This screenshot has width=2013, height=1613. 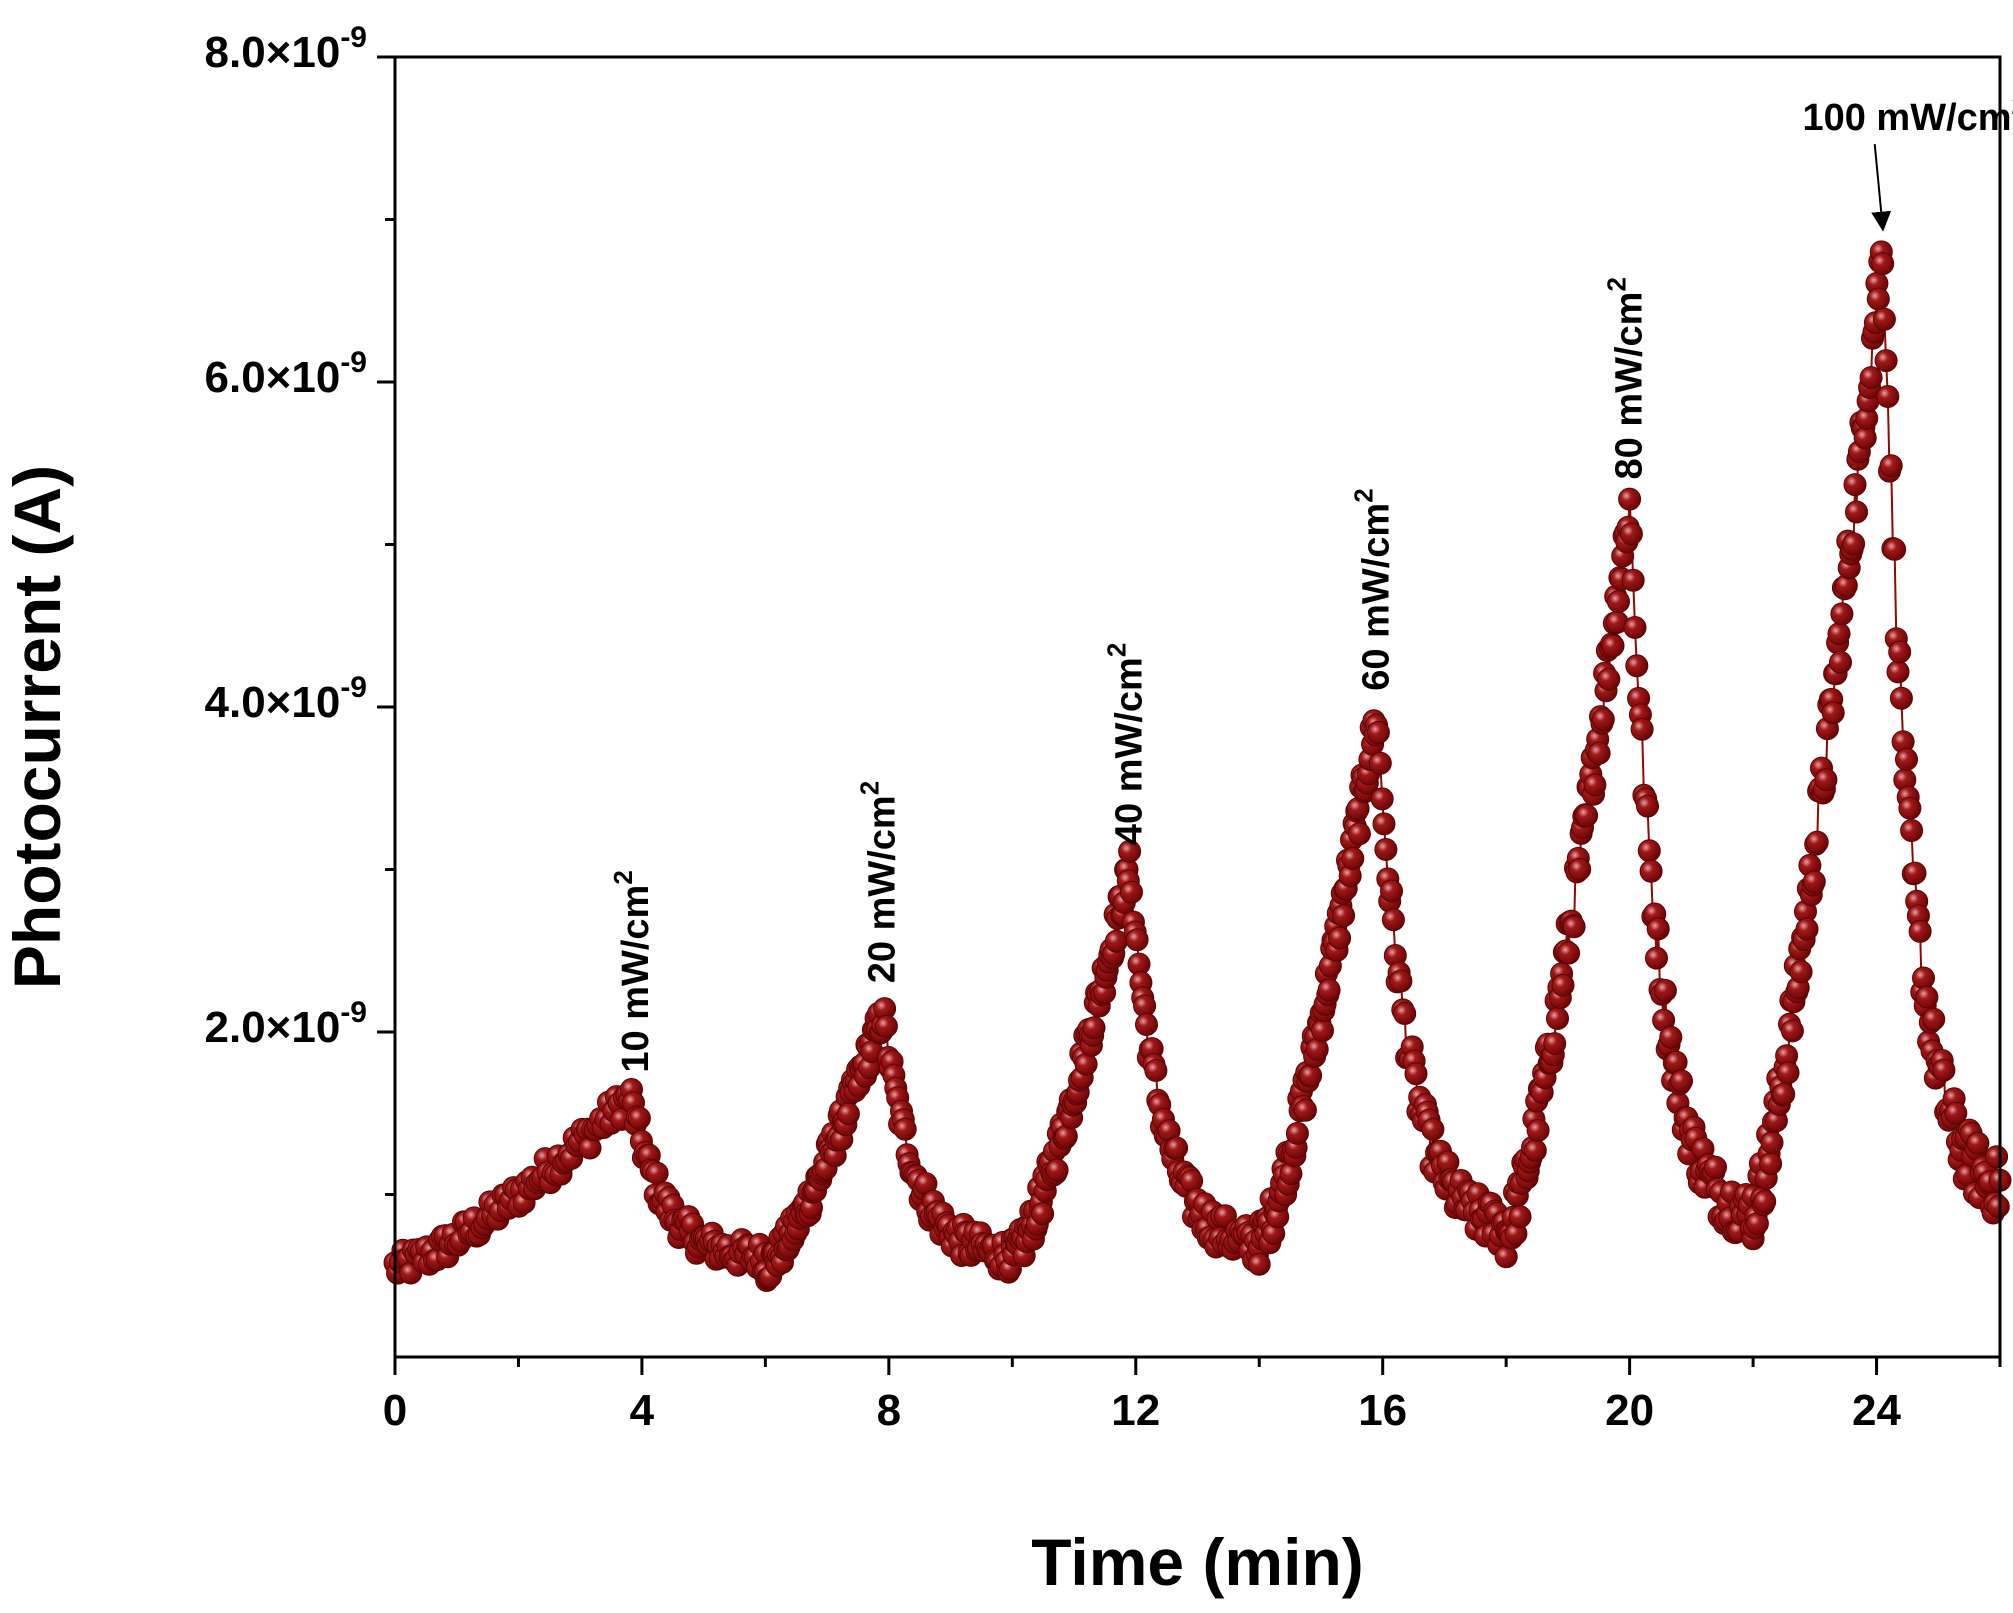 What do you see at coordinates (1881, 188) in the screenshot?
I see `annotation-arrow` at bounding box center [1881, 188].